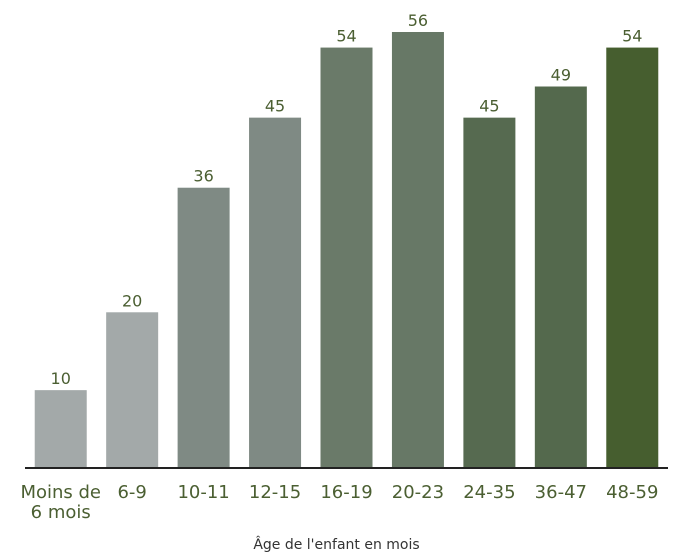 This screenshot has height=554, width=673. I want to click on value-label: 20, so click(132, 300).